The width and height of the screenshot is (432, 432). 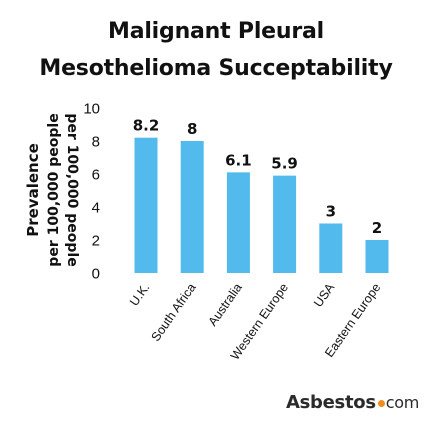 What do you see at coordinates (238, 160) in the screenshot?
I see `bar-value-label: 6.1` at bounding box center [238, 160].